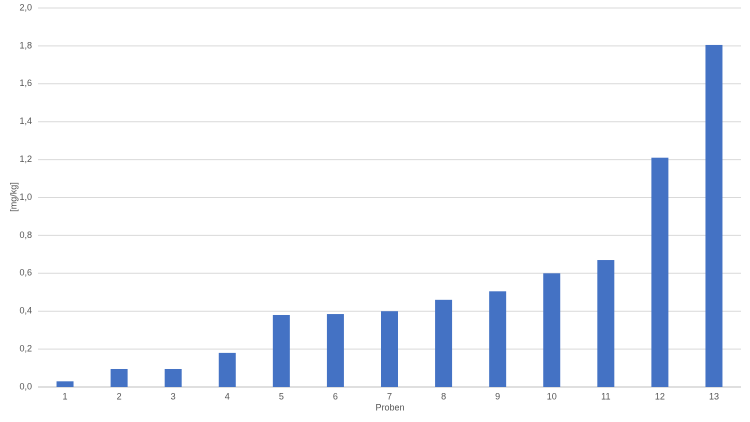 The width and height of the screenshot is (750, 422). What do you see at coordinates (25, 348) in the screenshot?
I see `y-tick-label: 0,2` at bounding box center [25, 348].